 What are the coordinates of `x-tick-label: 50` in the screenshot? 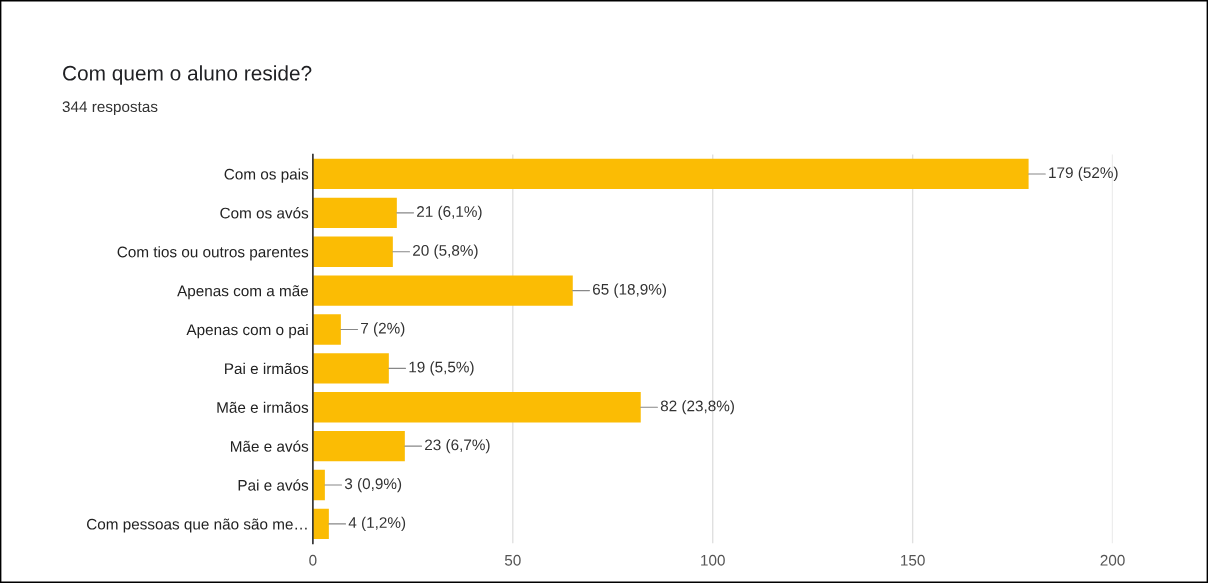 It's located at (512, 560).